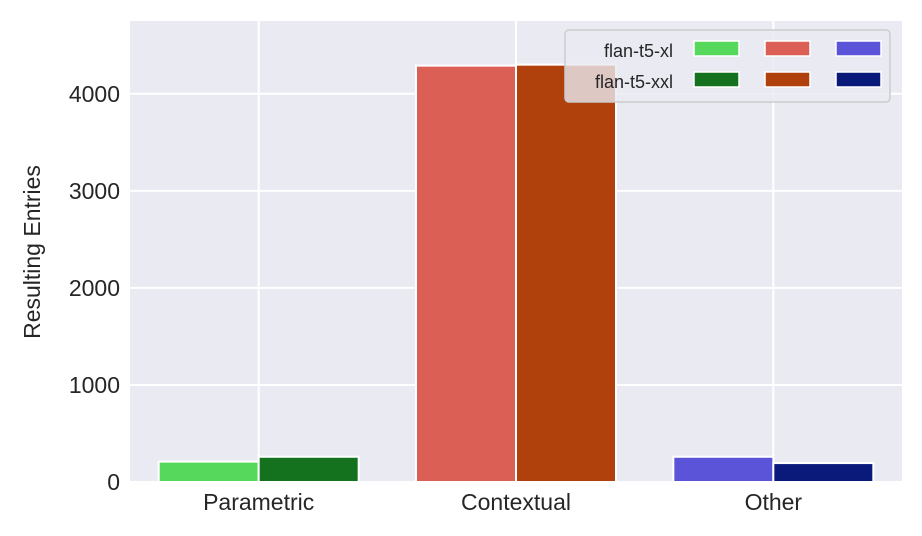  I want to click on y-tick-label: 3000, so click(94, 191).